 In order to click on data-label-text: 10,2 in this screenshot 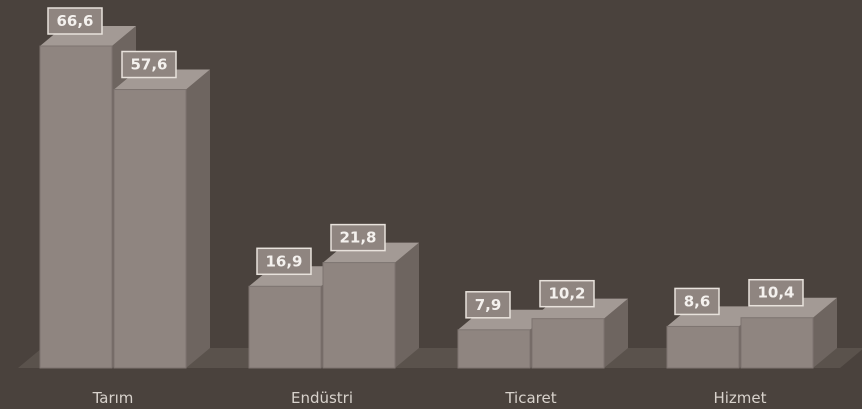, I will do `click(566, 294)`.